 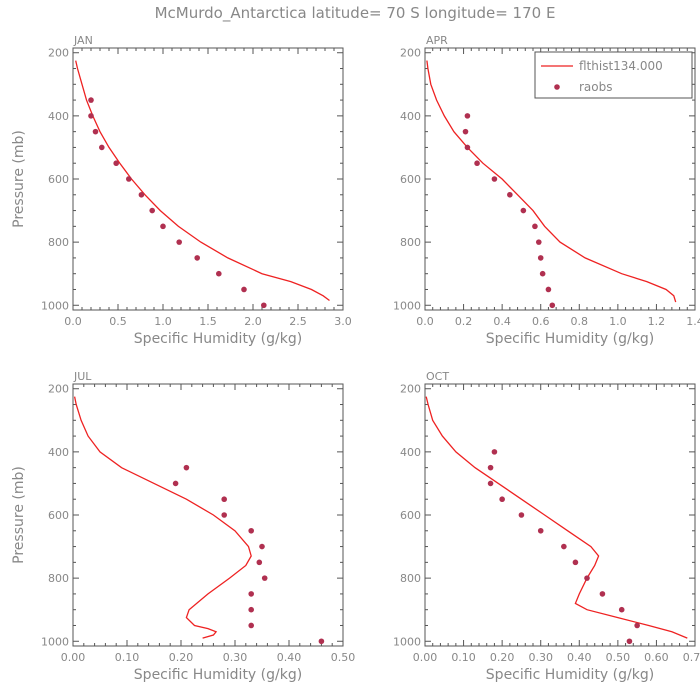 What do you see at coordinates (464, 321) in the screenshot?
I see `x-tick-label: 0.2` at bounding box center [464, 321].